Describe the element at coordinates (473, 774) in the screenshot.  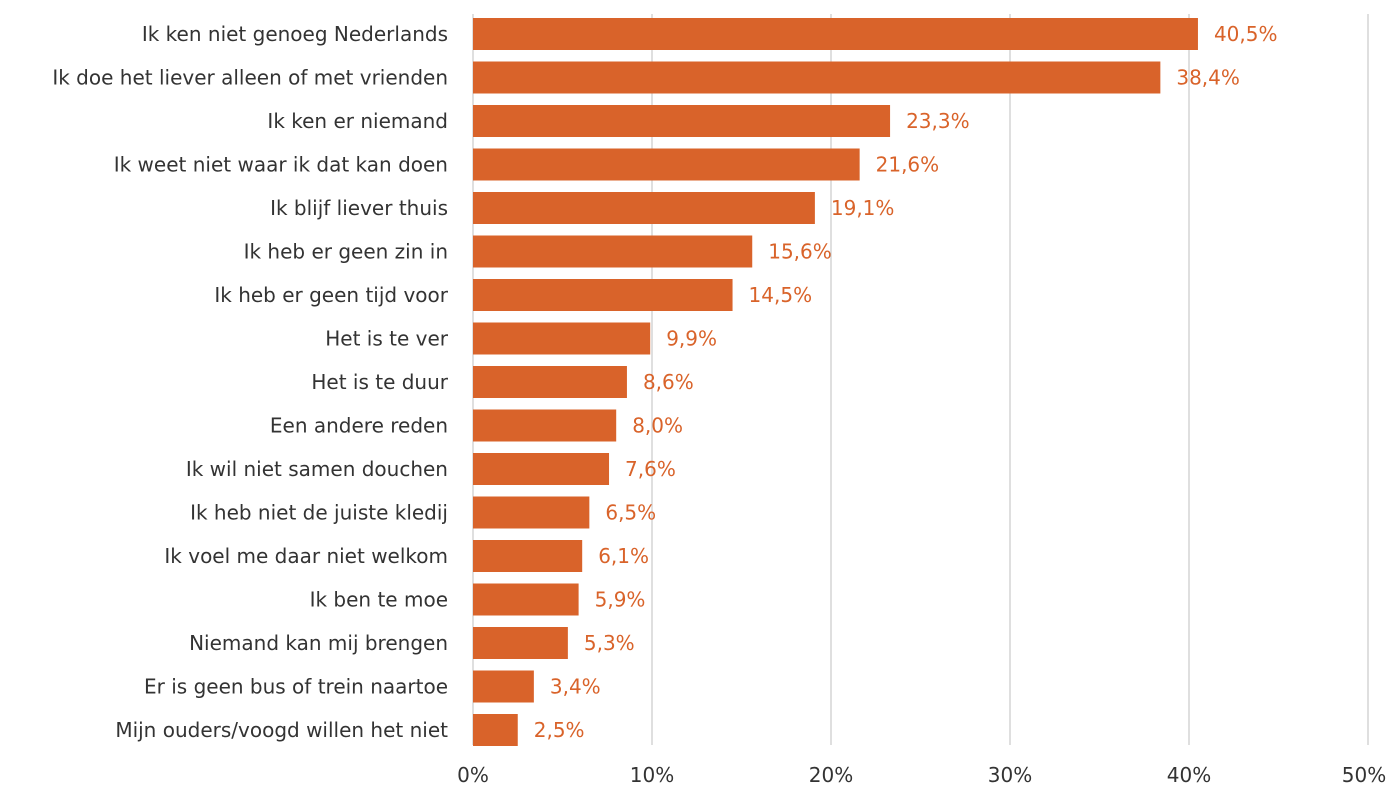
I see `x-tick-label: 0%` at that location.